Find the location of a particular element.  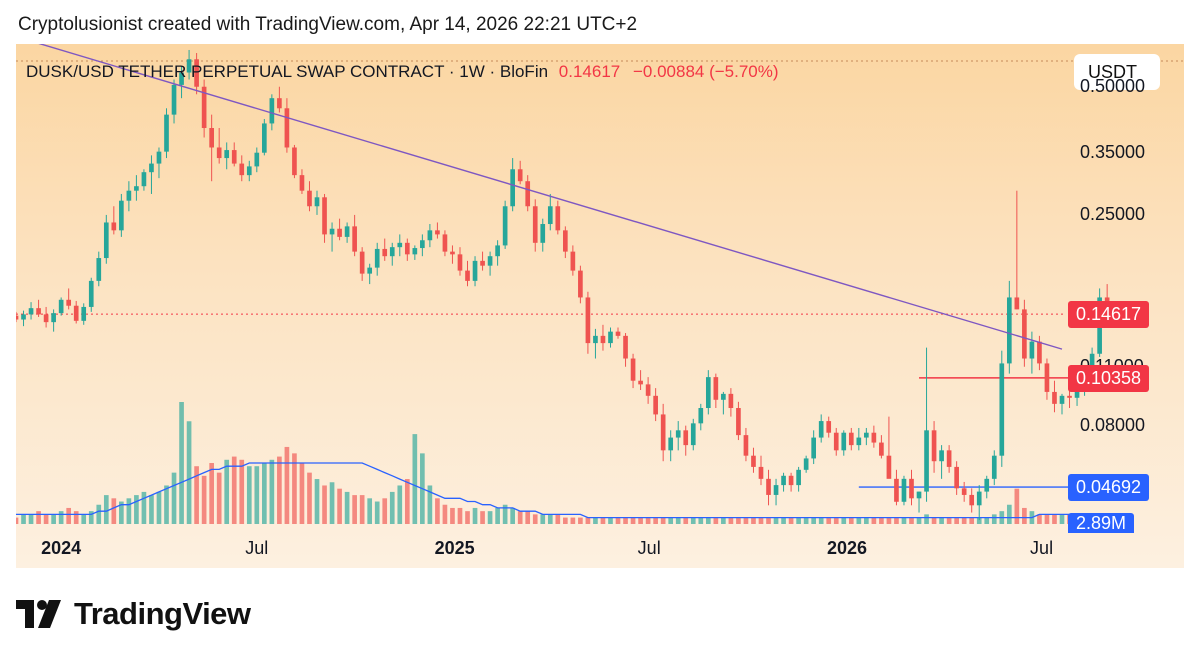

time-tick-label: 2026 is located at coordinates (847, 548).